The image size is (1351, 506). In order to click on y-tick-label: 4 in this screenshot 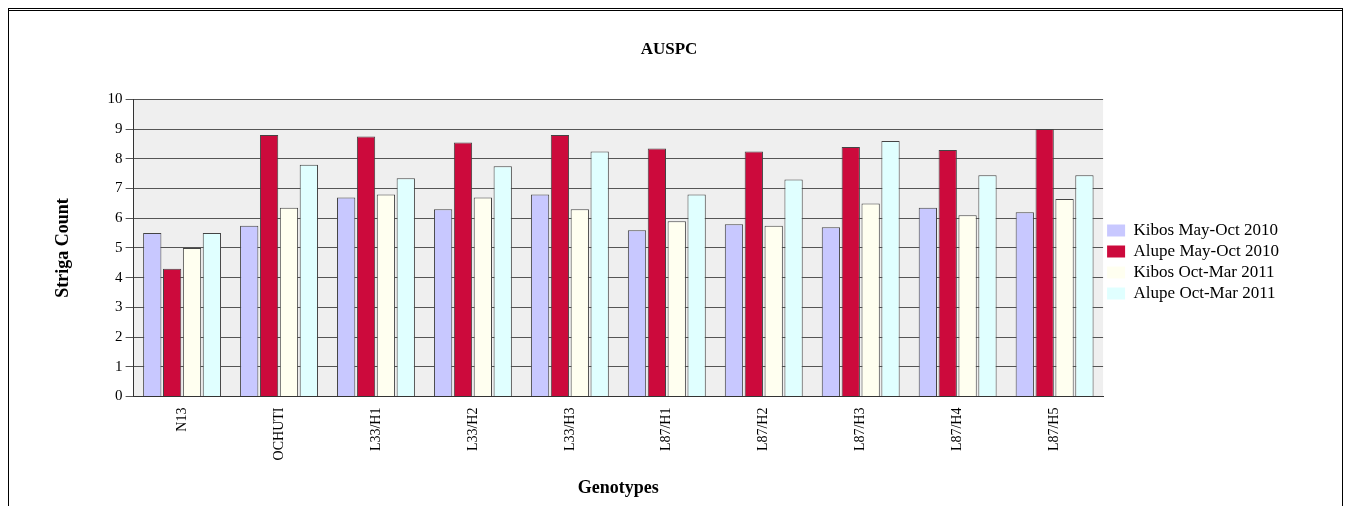, I will do `click(119, 276)`.